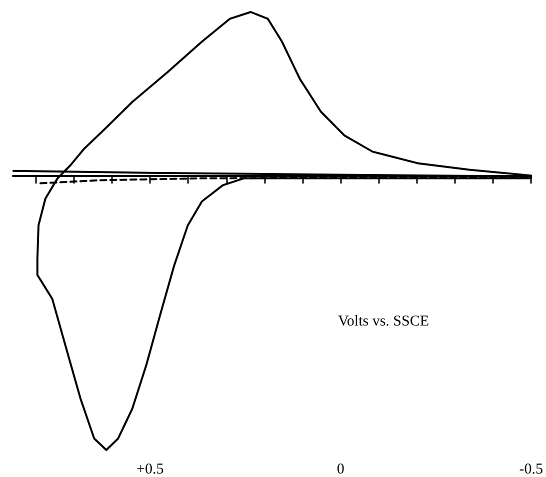 Image resolution: width=546 pixels, height=477 pixels. I want to click on x-tick-label: 0, so click(340, 469).